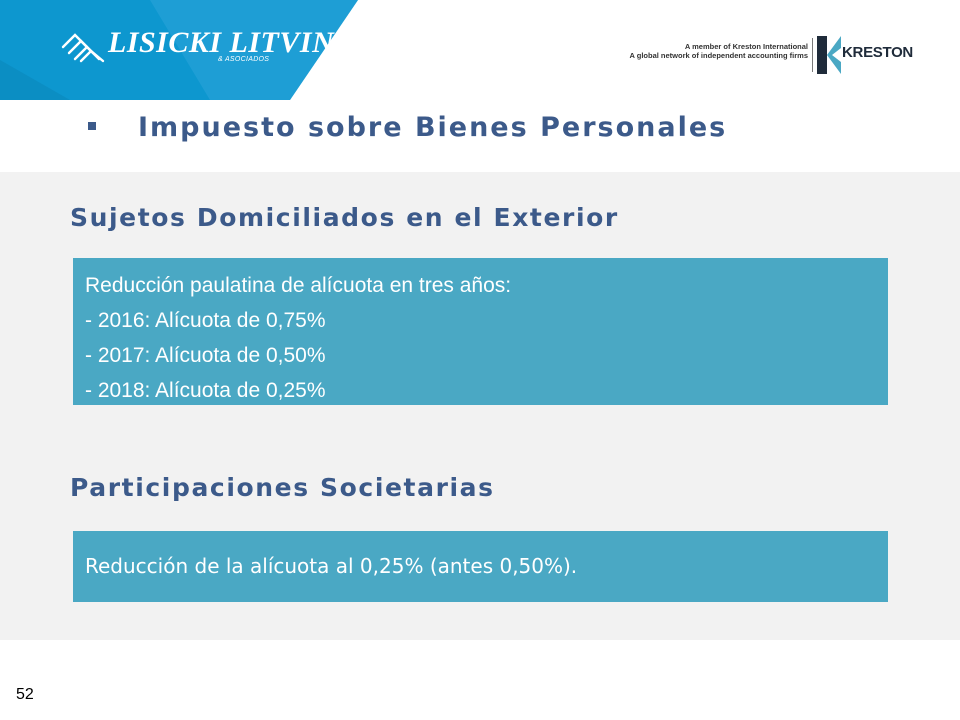  I want to click on slide-title-text: Impuesto sobre Bienes Personales, so click(433, 127).